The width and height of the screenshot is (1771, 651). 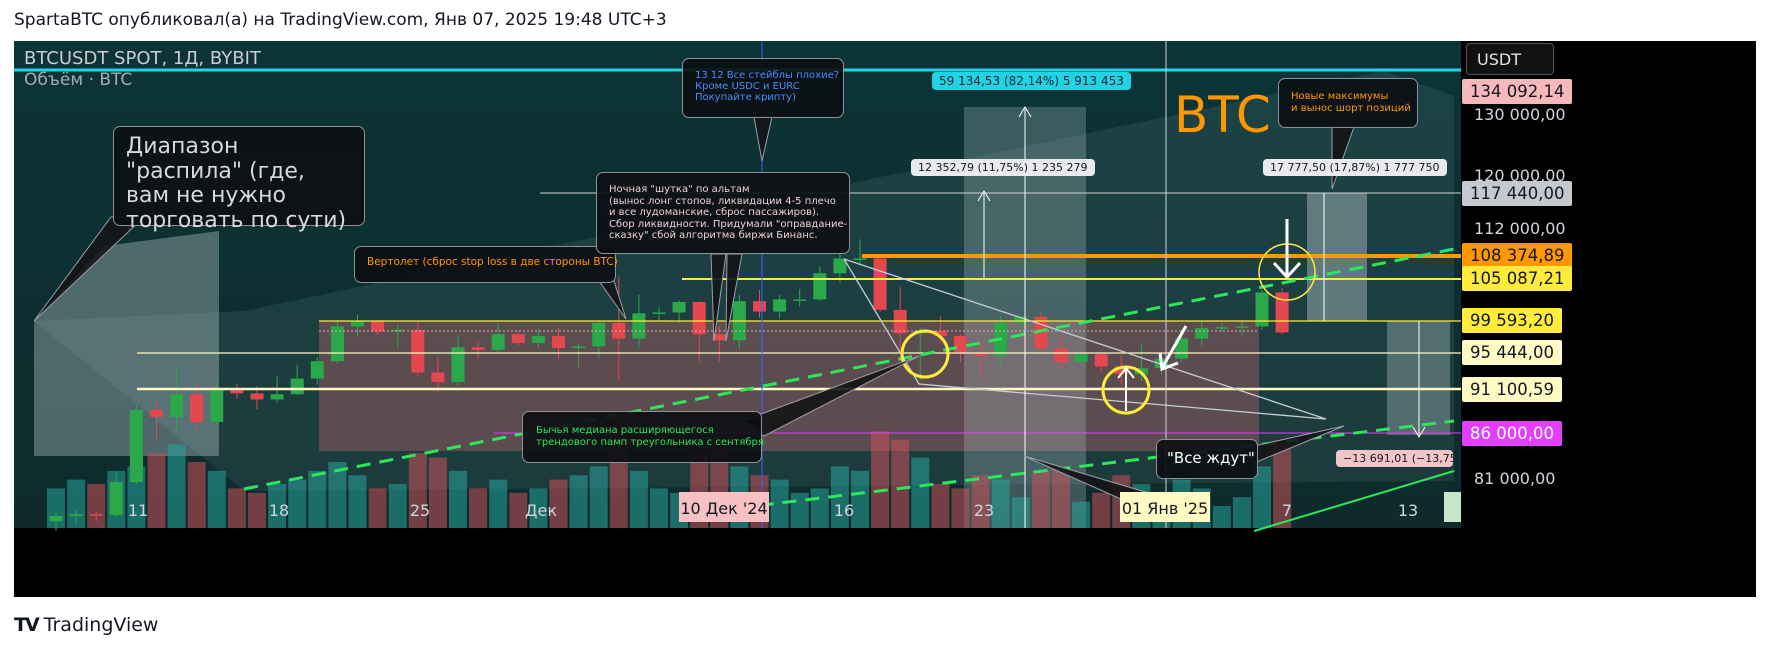 What do you see at coordinates (1354, 501) in the screenshot?
I see `lower-trend-line` at bounding box center [1354, 501].